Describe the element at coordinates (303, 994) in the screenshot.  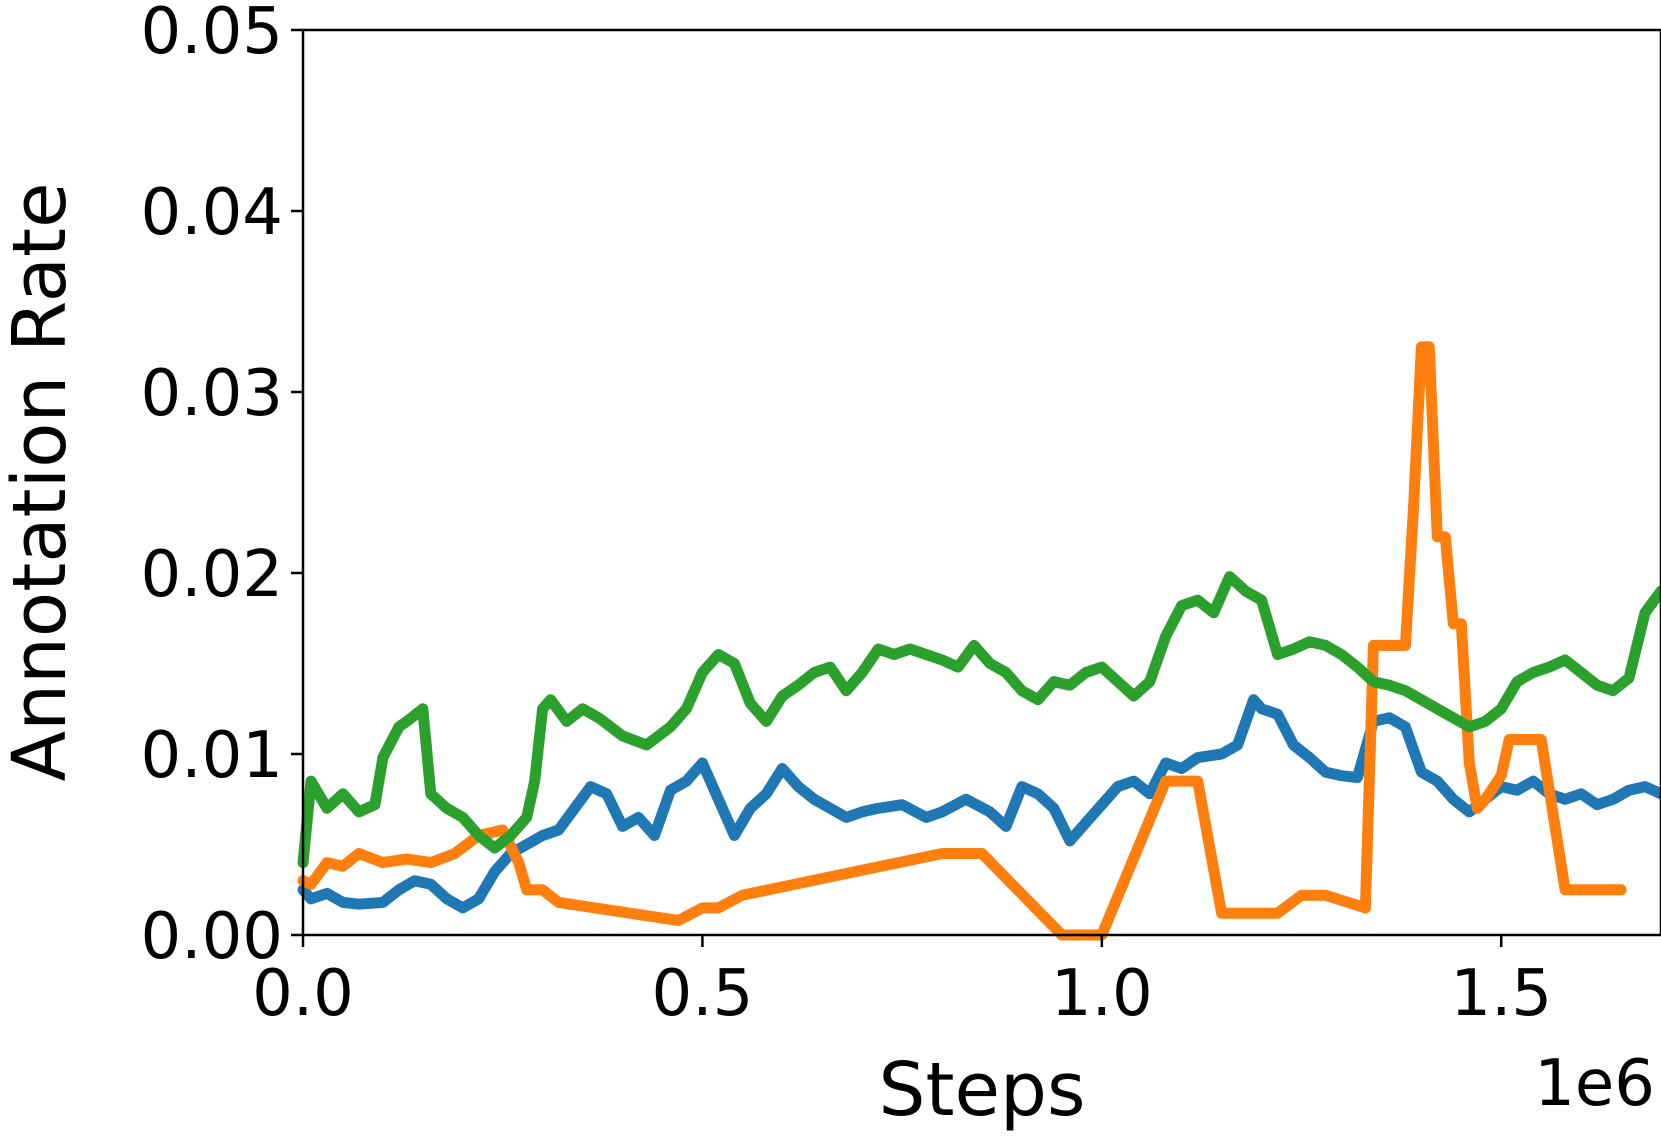
I see `x-tick-label: 0.0` at that location.